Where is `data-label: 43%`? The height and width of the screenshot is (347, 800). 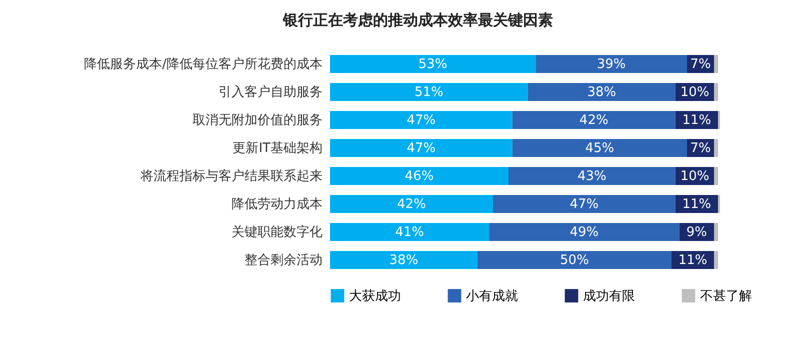
data-label: 43% is located at coordinates (591, 176).